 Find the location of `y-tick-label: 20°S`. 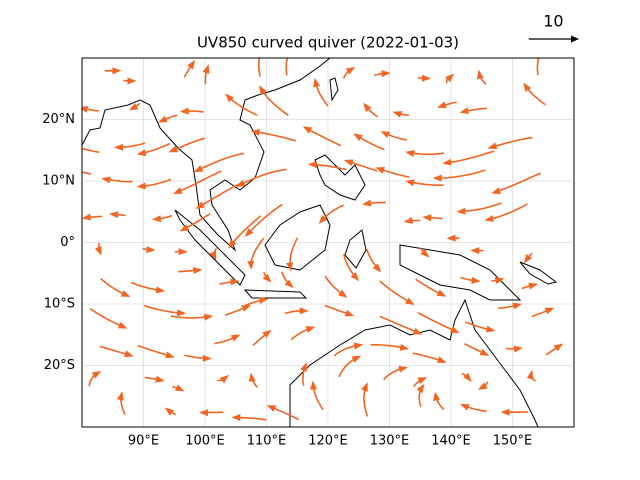

y-tick-label: 20°S is located at coordinates (59, 365).